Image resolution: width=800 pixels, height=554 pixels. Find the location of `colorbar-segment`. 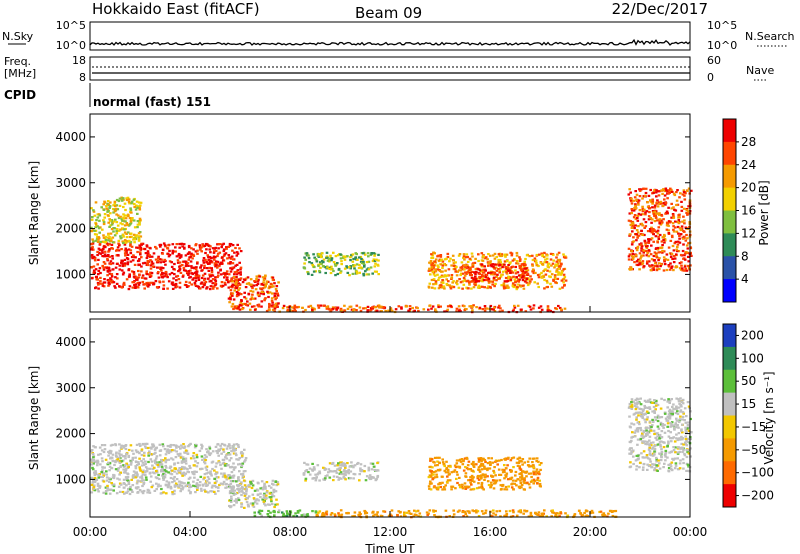

colorbar-segment is located at coordinates (729, 199).